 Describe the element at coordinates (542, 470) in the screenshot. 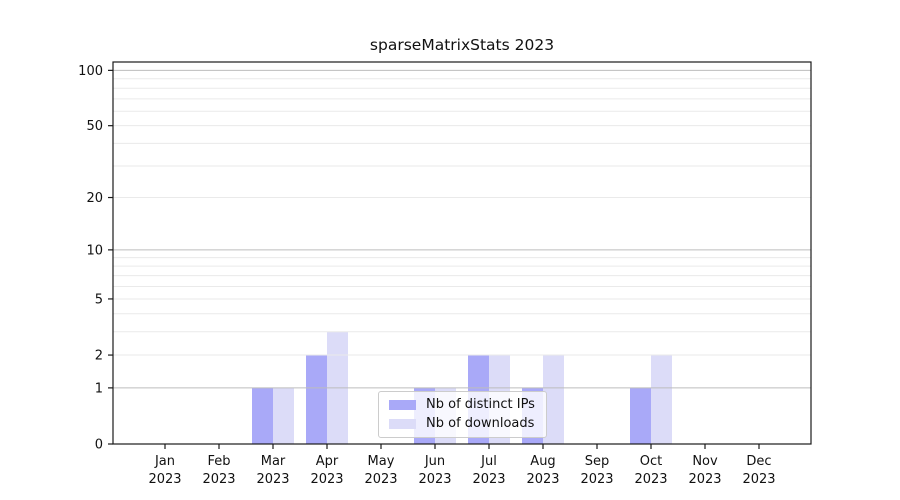

I see `x-tick-label-aug: Aug 2023` at that location.